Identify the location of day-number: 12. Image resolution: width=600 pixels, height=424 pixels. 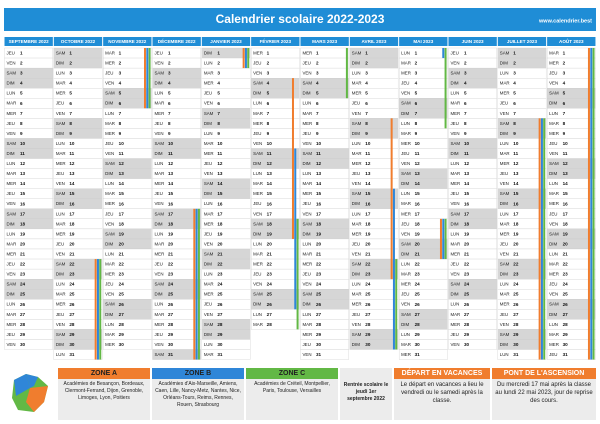
(72, 163).